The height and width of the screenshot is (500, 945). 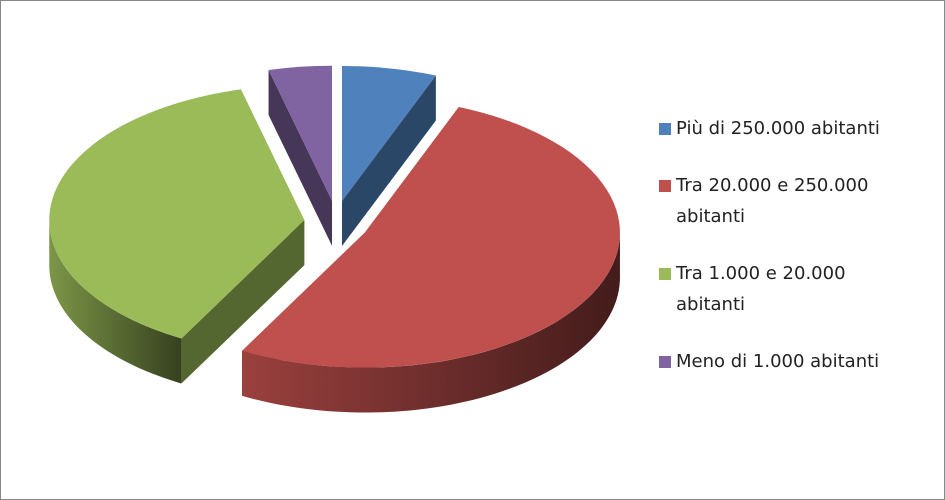 I want to click on legend-label: Più di 250.000 abitanti, so click(x=778, y=128).